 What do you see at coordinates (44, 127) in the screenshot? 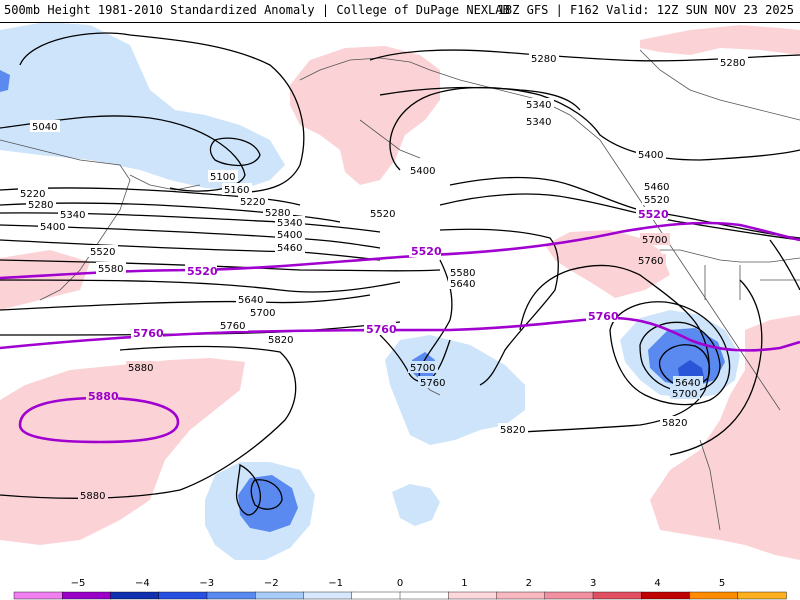
I see `contour-label: 5040` at bounding box center [44, 127].